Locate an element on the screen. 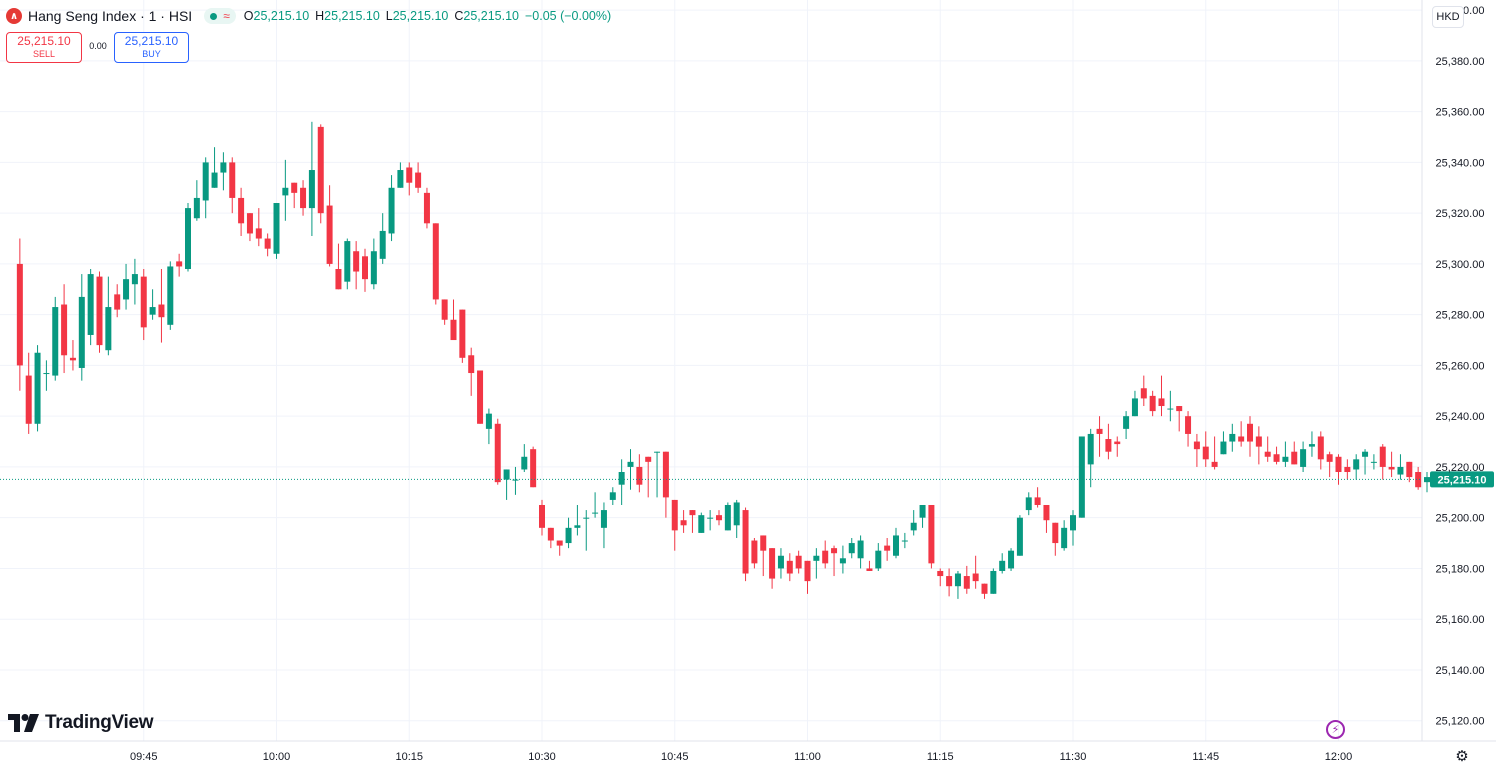 The width and height of the screenshot is (1496, 769). open-value: 25,215.10 is located at coordinates (281, 16).